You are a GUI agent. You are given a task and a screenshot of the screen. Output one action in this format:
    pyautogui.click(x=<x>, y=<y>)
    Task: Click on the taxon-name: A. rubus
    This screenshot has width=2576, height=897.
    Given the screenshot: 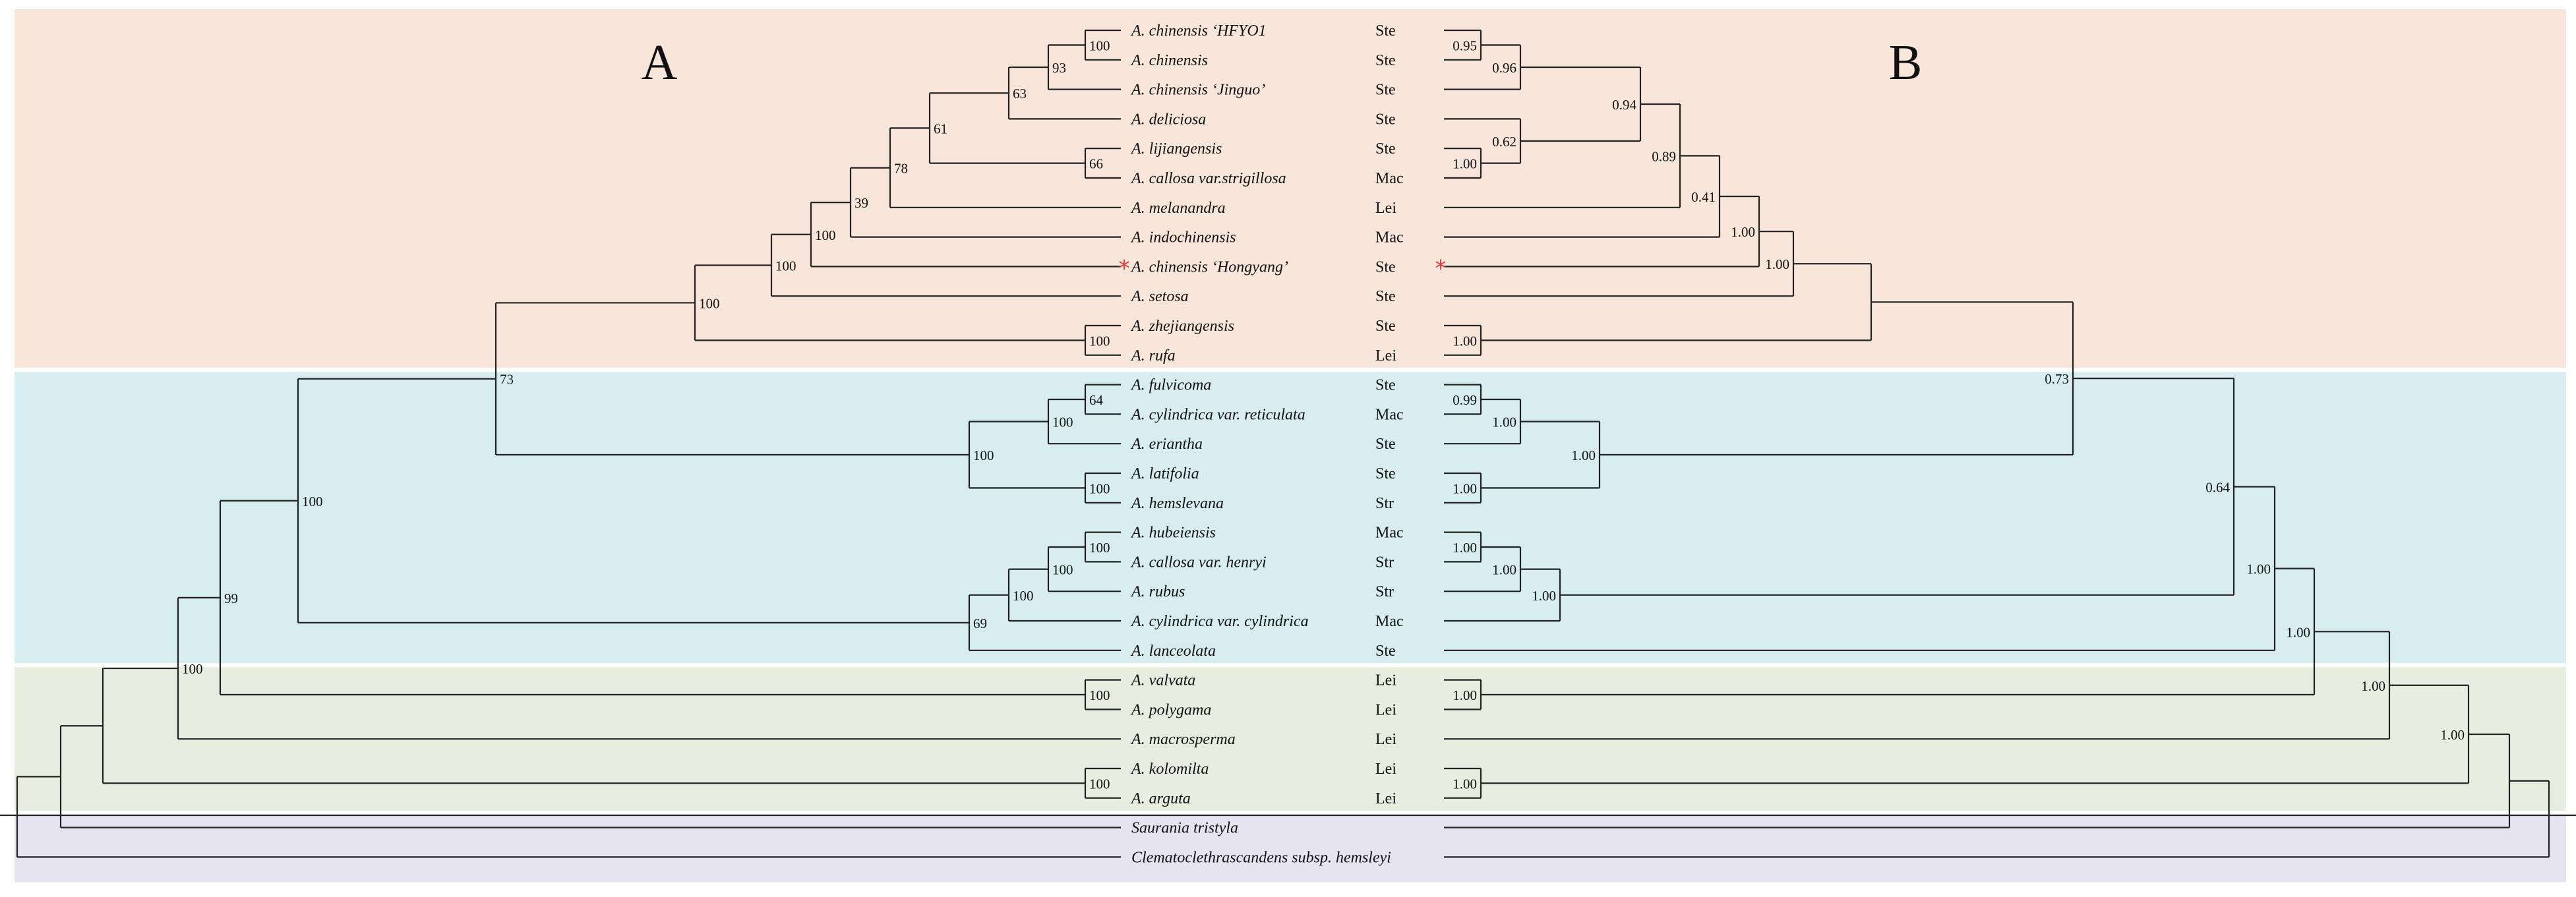 What is the action you would take?
    pyautogui.click(x=1157, y=591)
    